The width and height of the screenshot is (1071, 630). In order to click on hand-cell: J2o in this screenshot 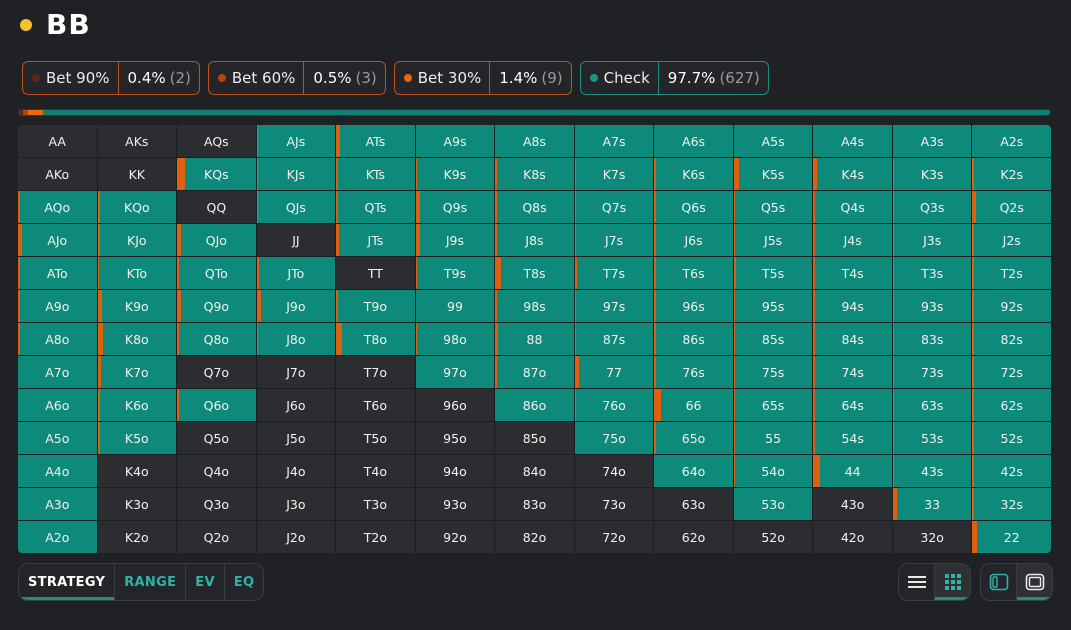, I will do `click(296, 537)`.